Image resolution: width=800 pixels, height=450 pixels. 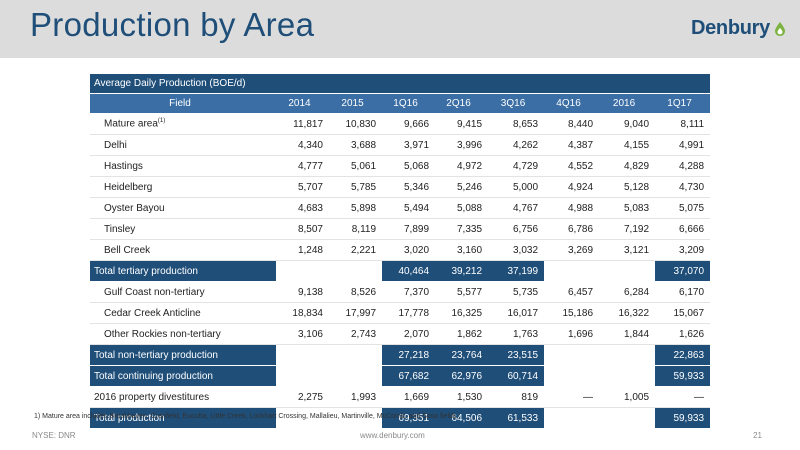 I want to click on row-label-text: Mature area, so click(x=131, y=124).